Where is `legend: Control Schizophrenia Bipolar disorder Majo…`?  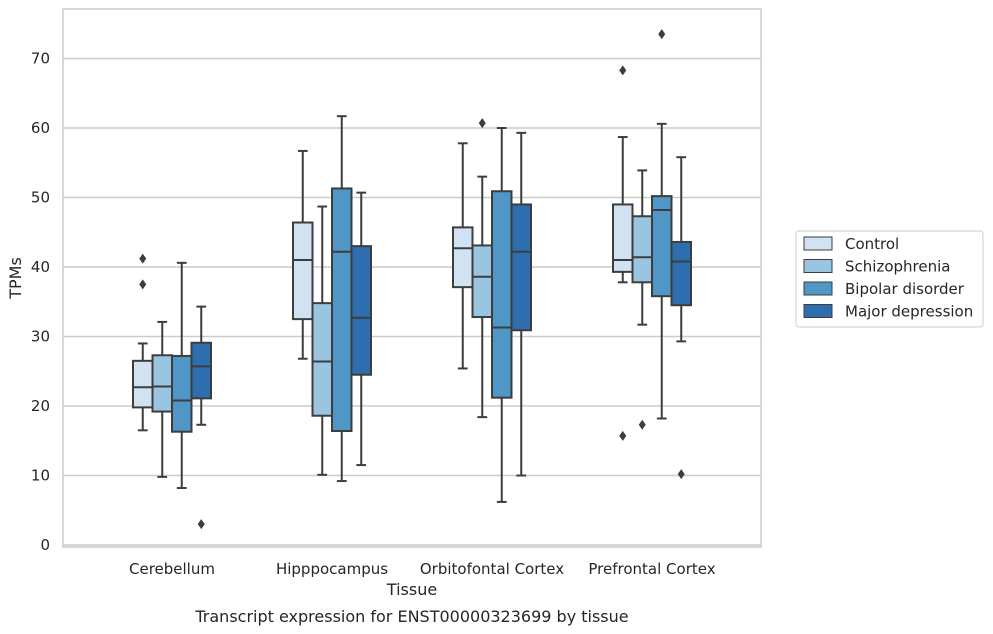
legend: Control Schizophrenia Bipolar disorder Majo… is located at coordinates (889, 279).